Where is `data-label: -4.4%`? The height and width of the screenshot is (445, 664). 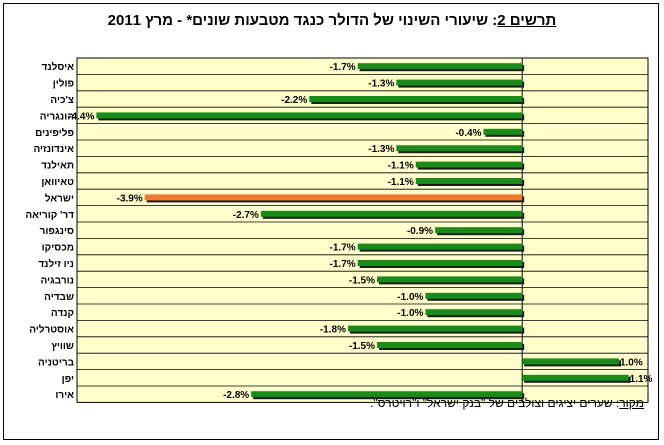
data-label: -4.4% is located at coordinates (81, 116).